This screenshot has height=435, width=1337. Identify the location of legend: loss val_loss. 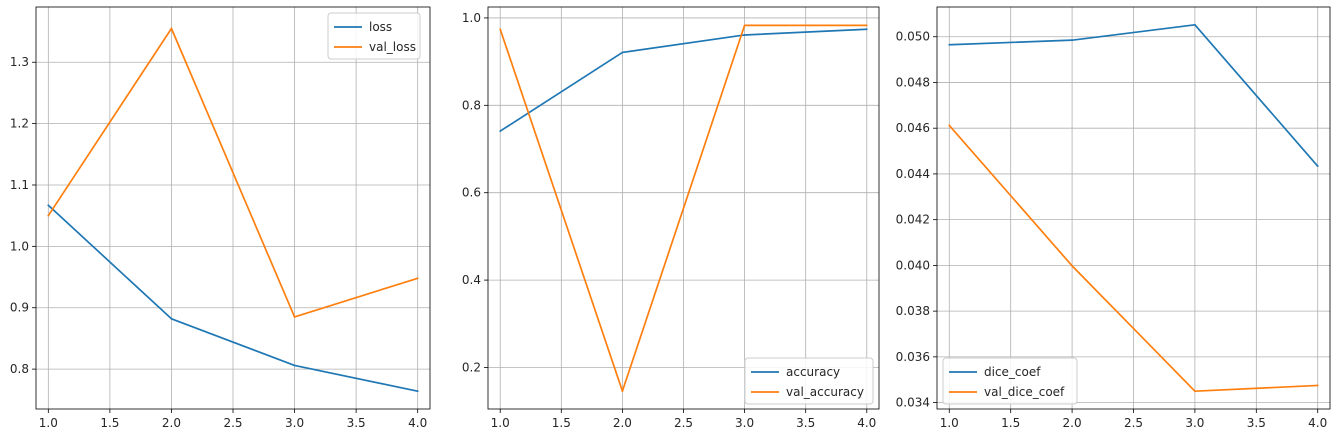
(374, 36).